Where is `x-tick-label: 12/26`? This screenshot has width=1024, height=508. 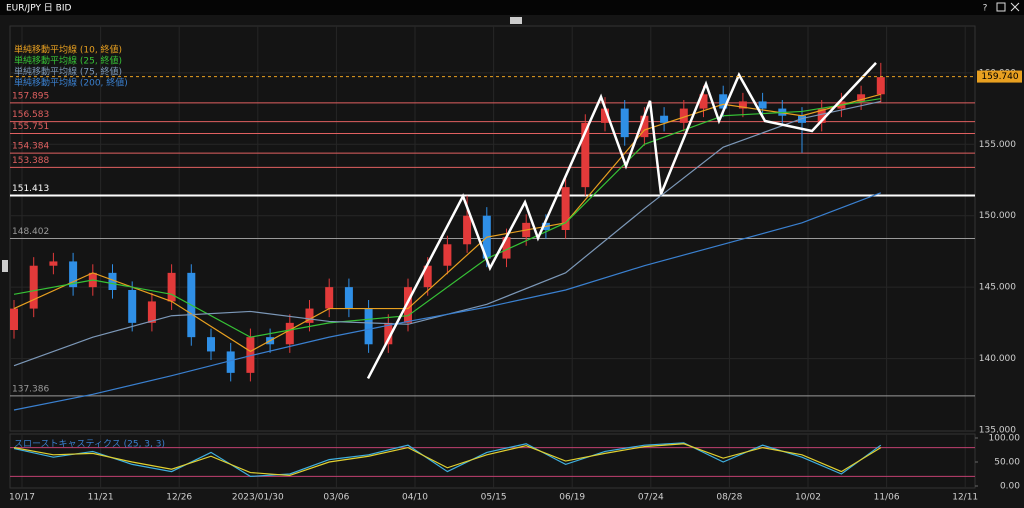 x-tick-label: 12/26 is located at coordinates (179, 498).